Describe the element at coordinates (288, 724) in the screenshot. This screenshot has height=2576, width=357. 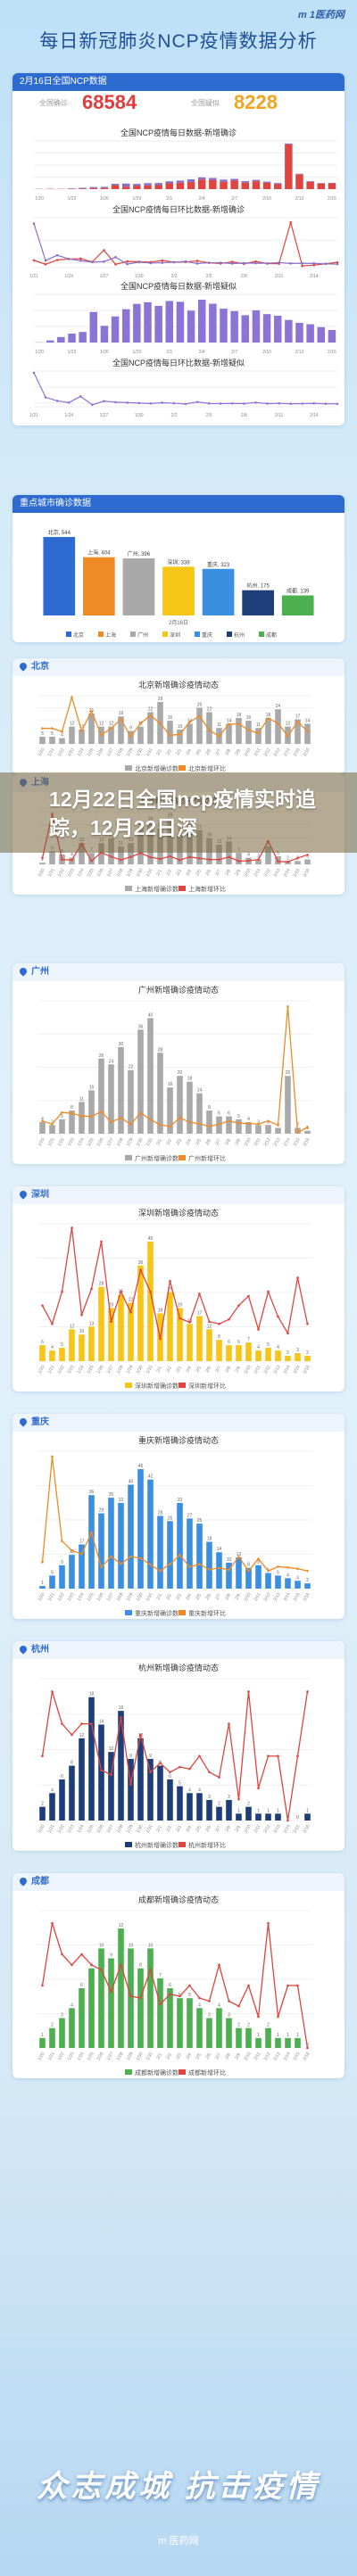
I see `data-label: 12` at that location.